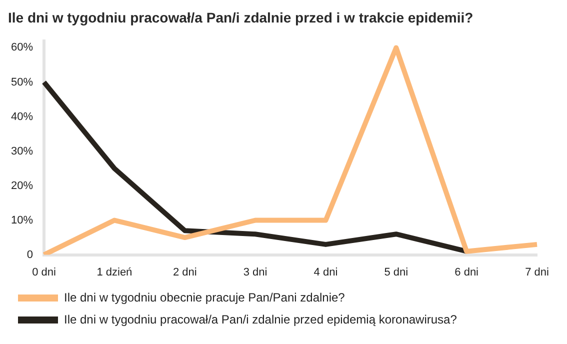 The width and height of the screenshot is (567, 344). Describe the element at coordinates (255, 272) in the screenshot. I see `x-tick-label: 3 dni` at that location.